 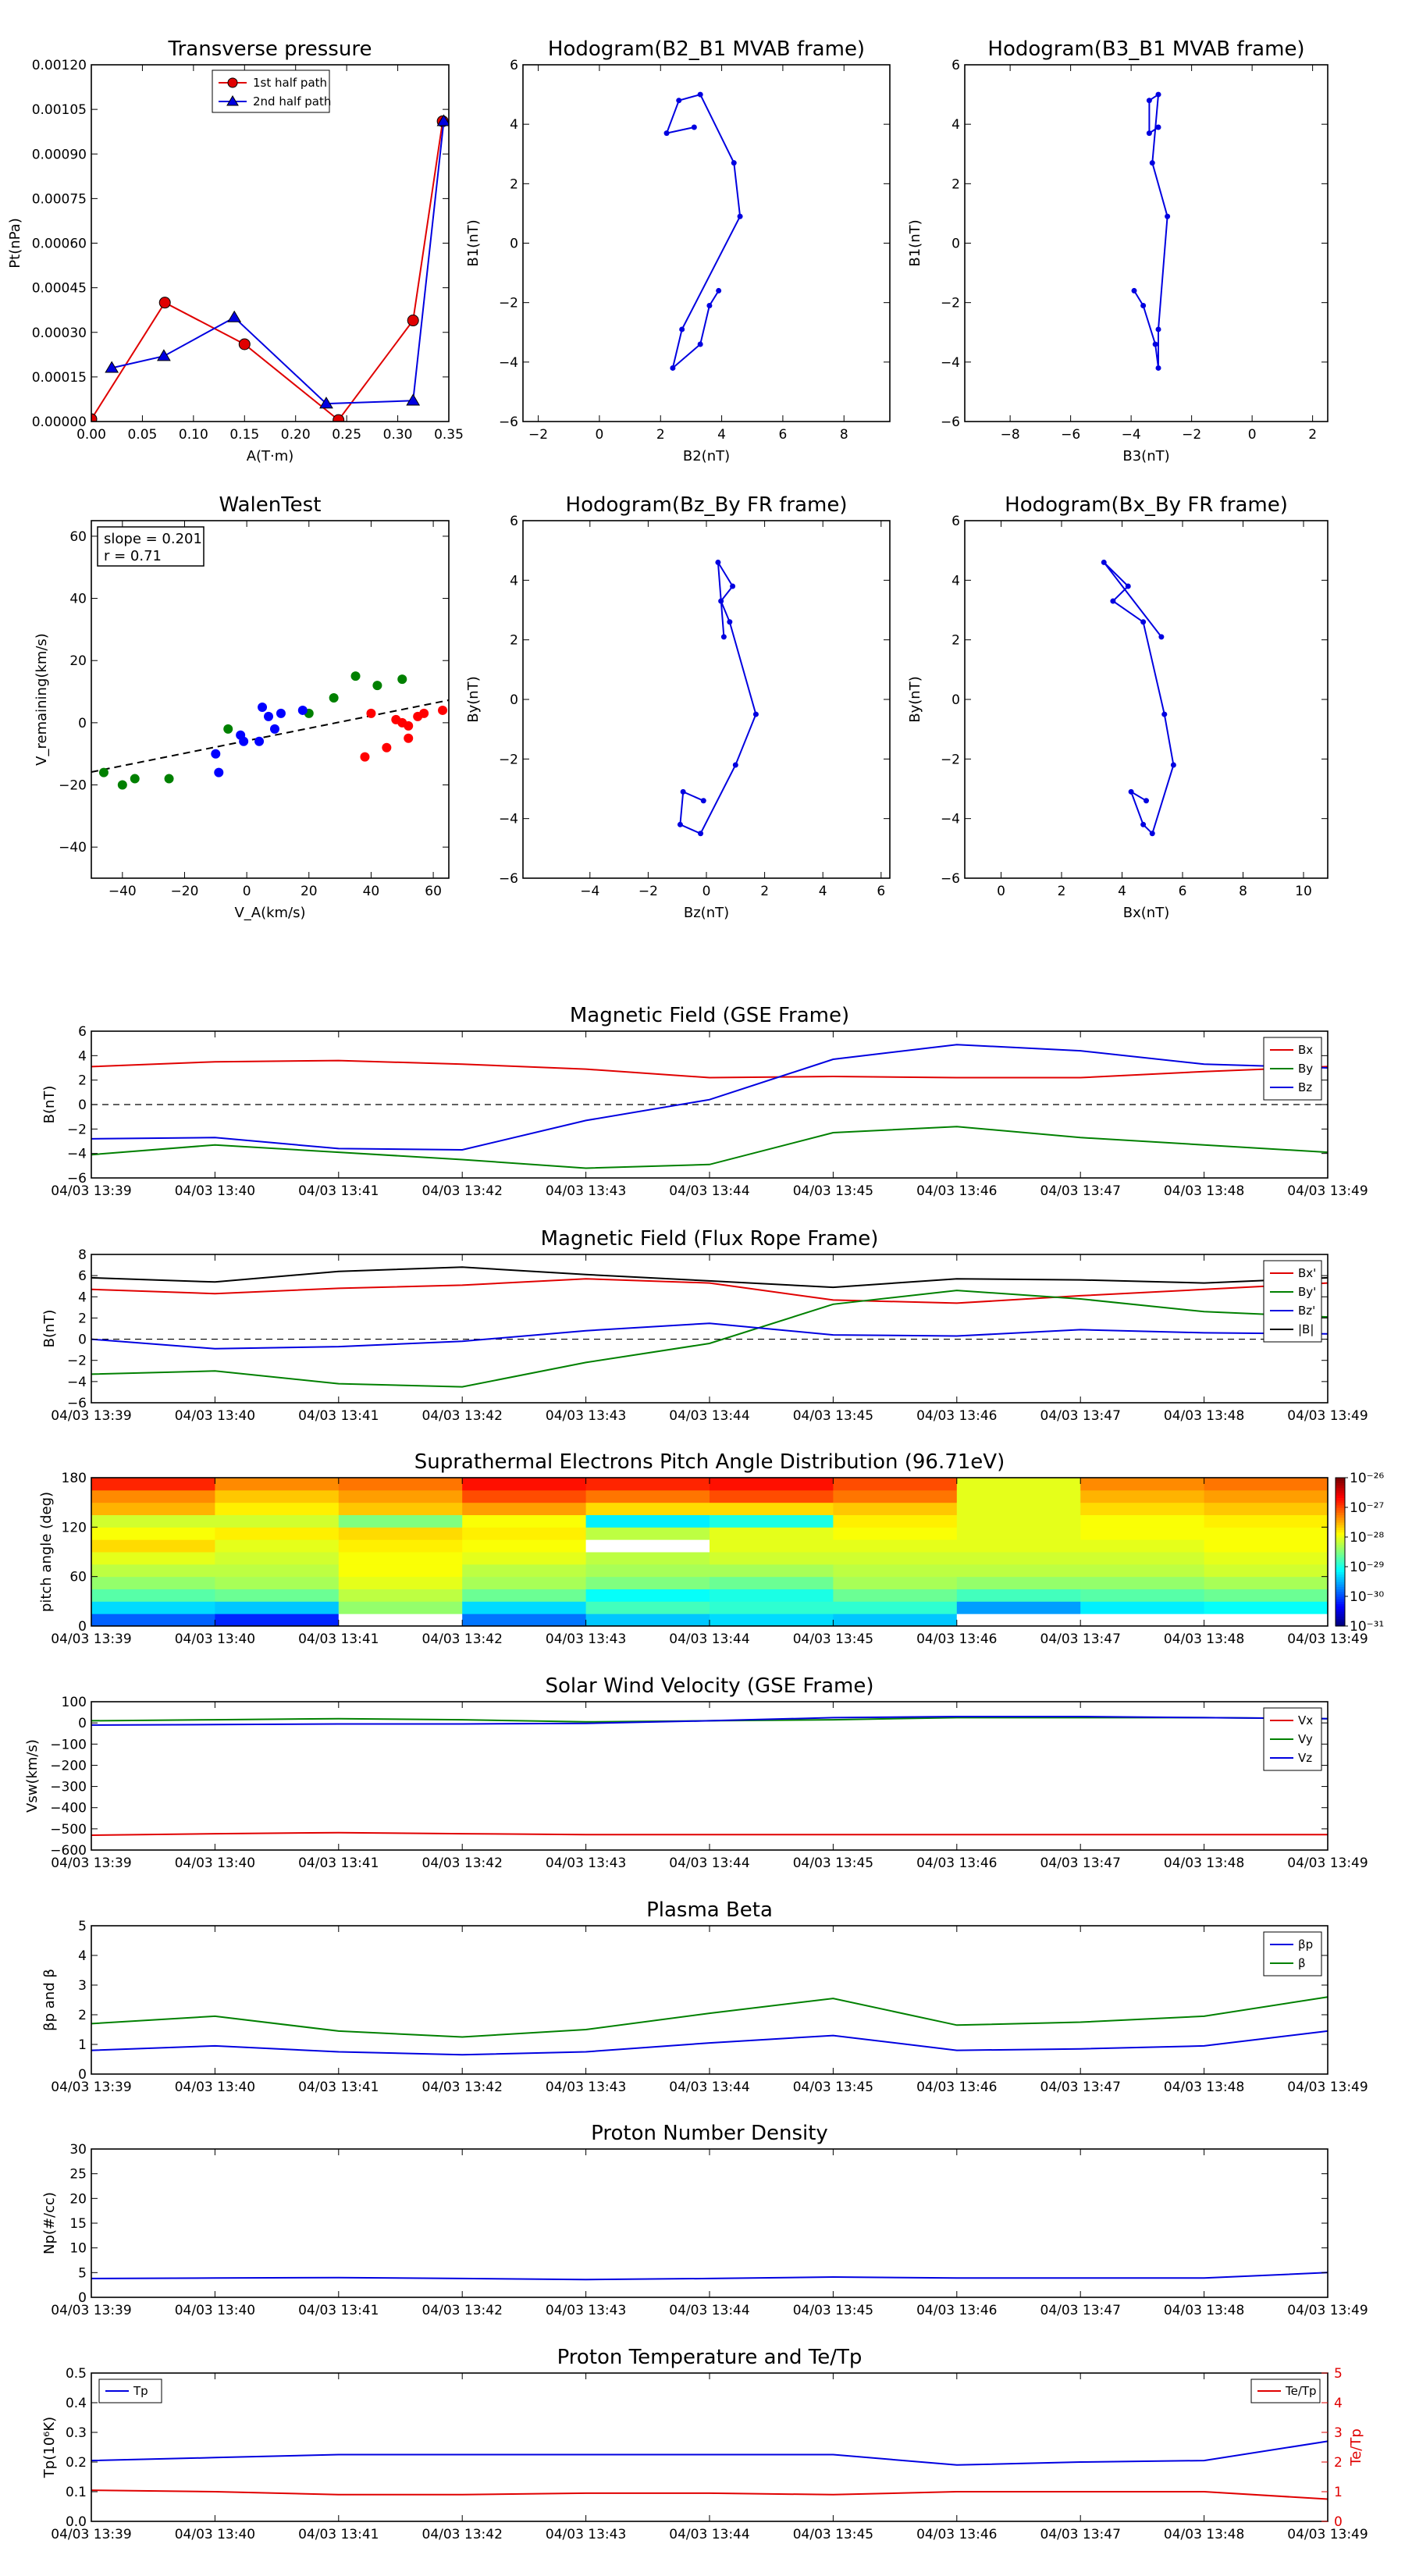 I want to click on y-tick-label: −2, so click(x=77, y=1129).